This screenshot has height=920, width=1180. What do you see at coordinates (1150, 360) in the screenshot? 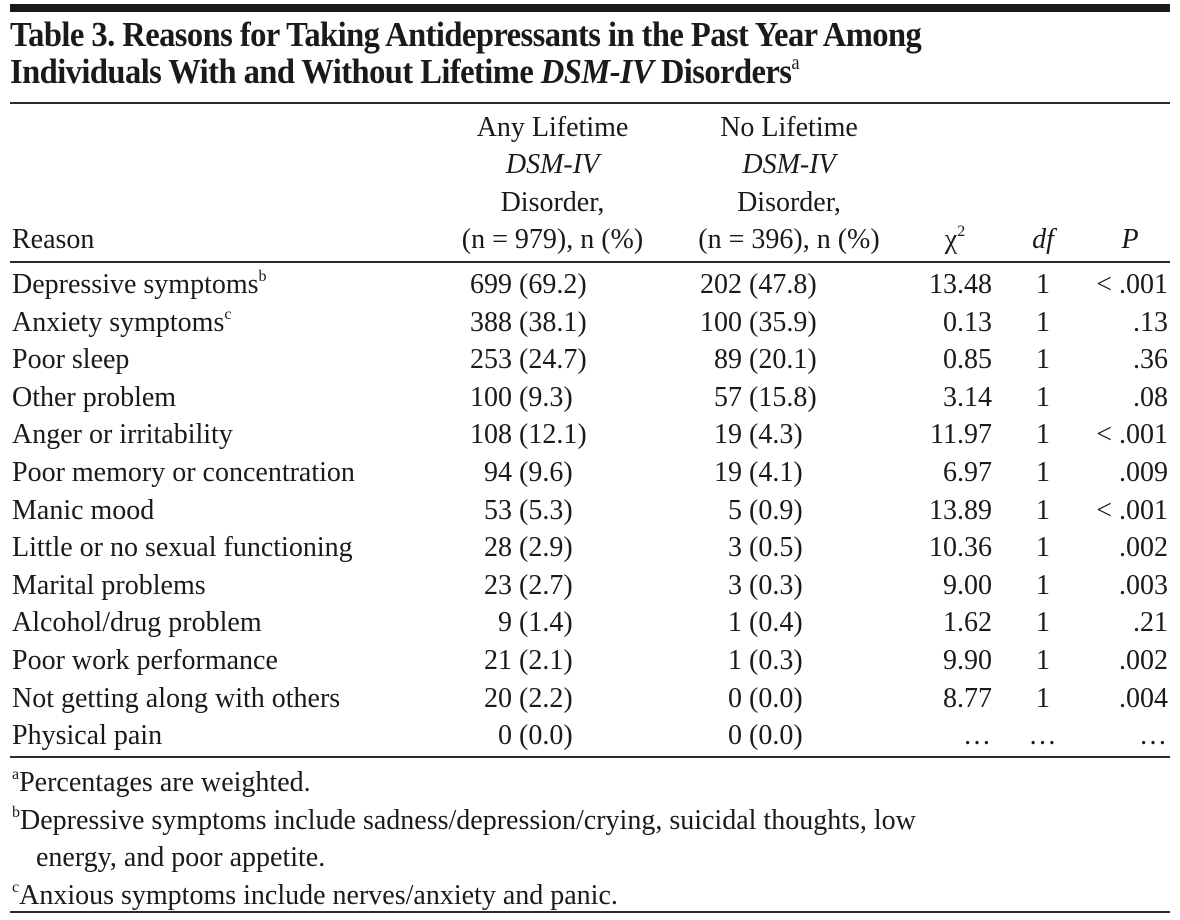
I see `p-value: .36` at bounding box center [1150, 360].